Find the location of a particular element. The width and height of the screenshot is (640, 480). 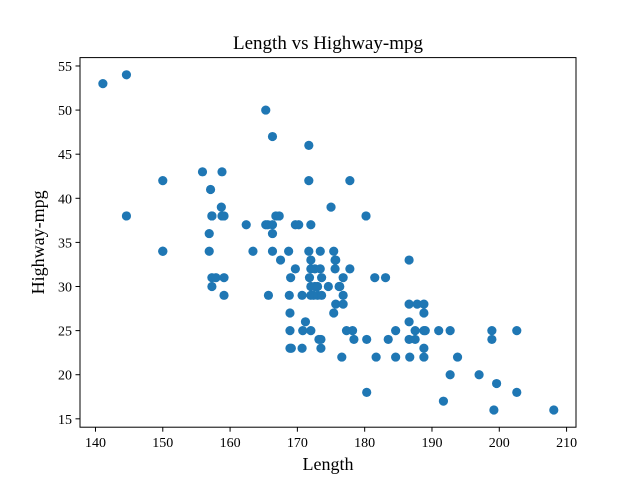

x-tick-label: 200 is located at coordinates (499, 443).